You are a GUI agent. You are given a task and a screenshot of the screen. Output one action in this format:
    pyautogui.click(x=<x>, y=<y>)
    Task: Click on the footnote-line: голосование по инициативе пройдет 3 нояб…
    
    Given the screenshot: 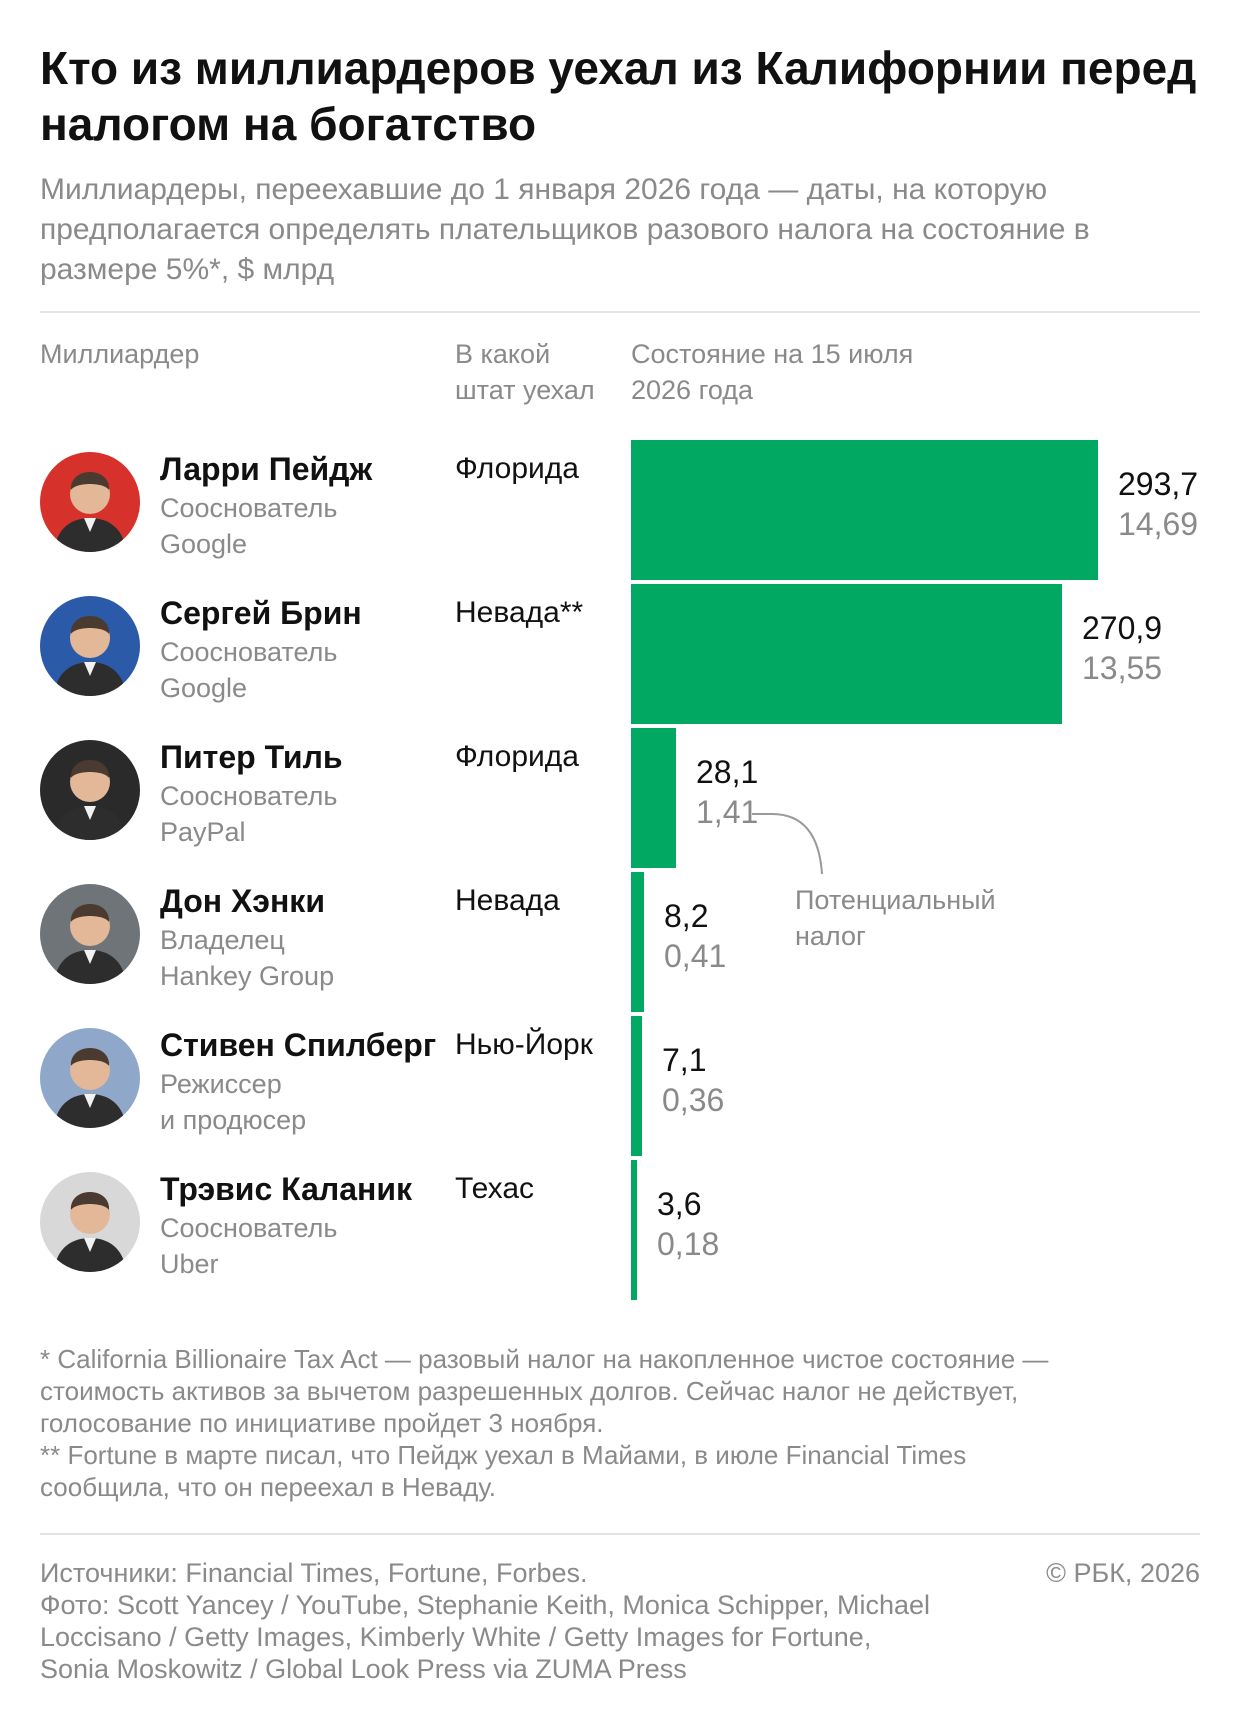 What is the action you would take?
    pyautogui.click(x=322, y=1423)
    